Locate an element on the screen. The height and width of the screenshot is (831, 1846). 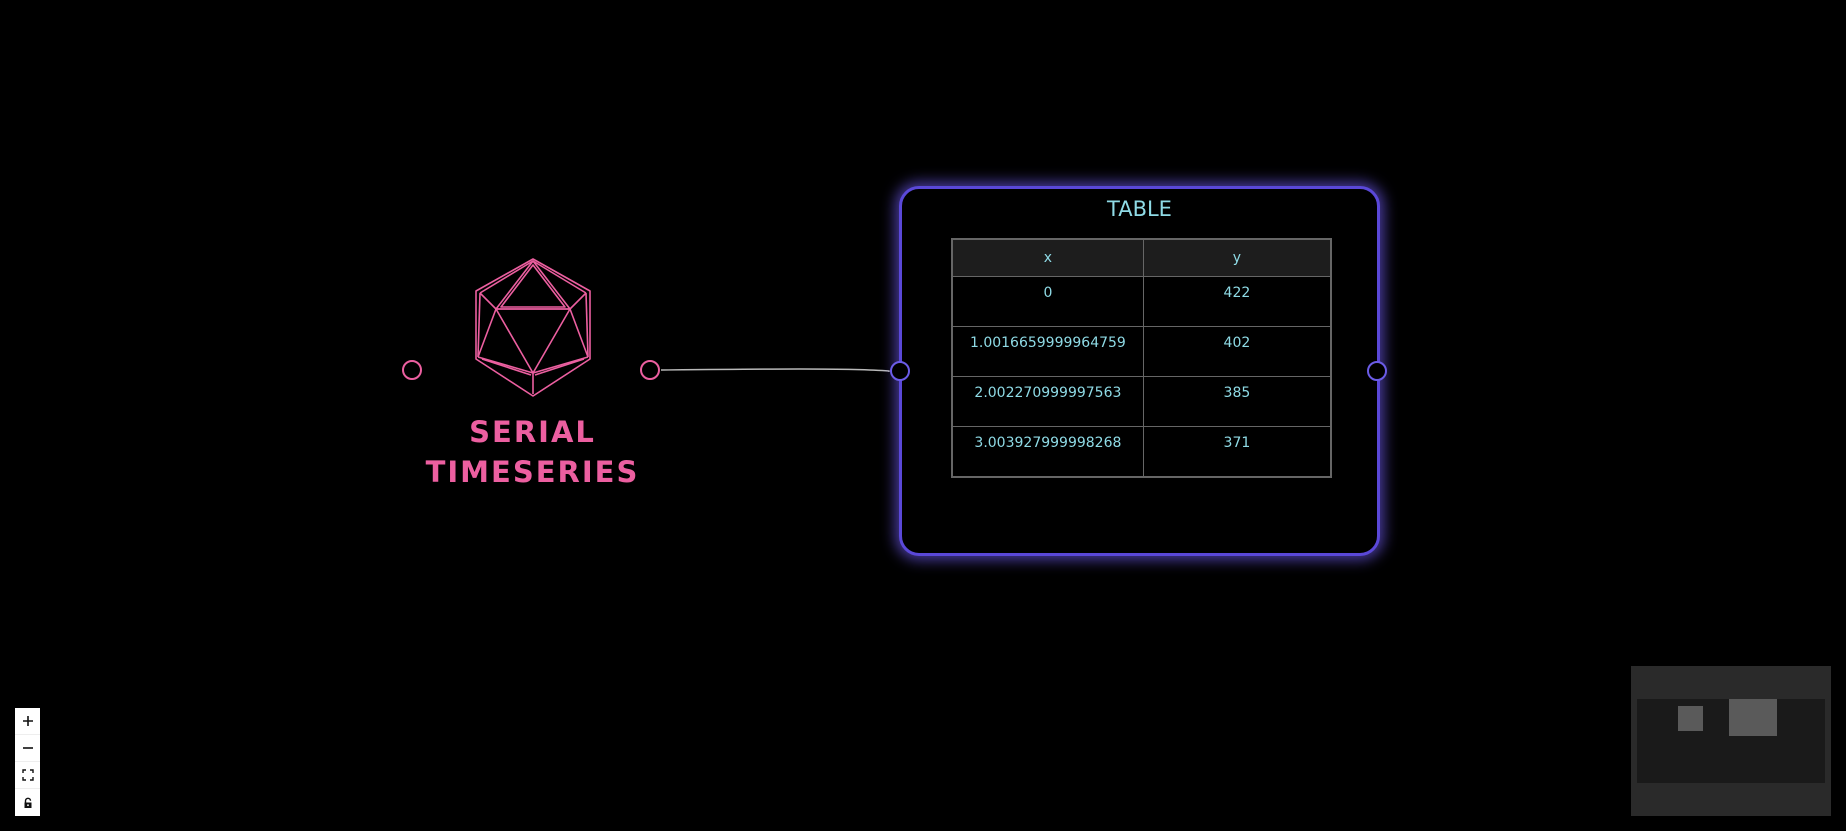
lock-button is located at coordinates (27, 802).